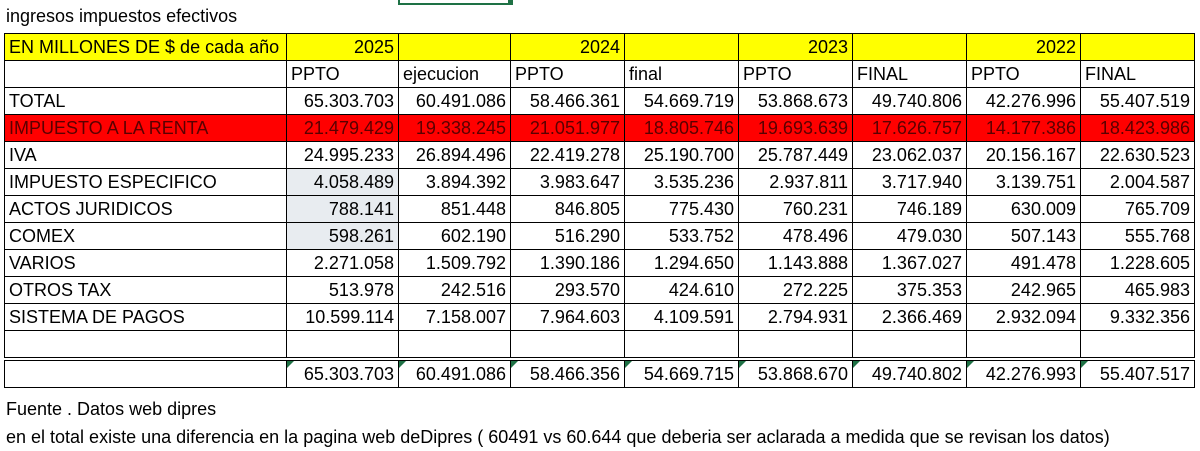  What do you see at coordinates (795, 47) in the screenshot?
I see `year-cell-2023: 2023` at bounding box center [795, 47].